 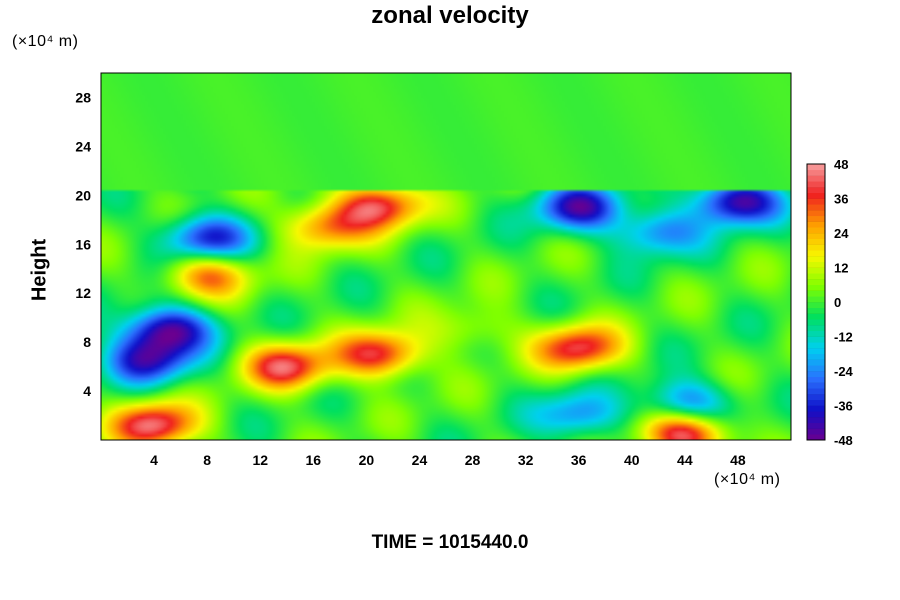 I want to click on x-axis-unit: (×10⁴ m), so click(x=747, y=479).